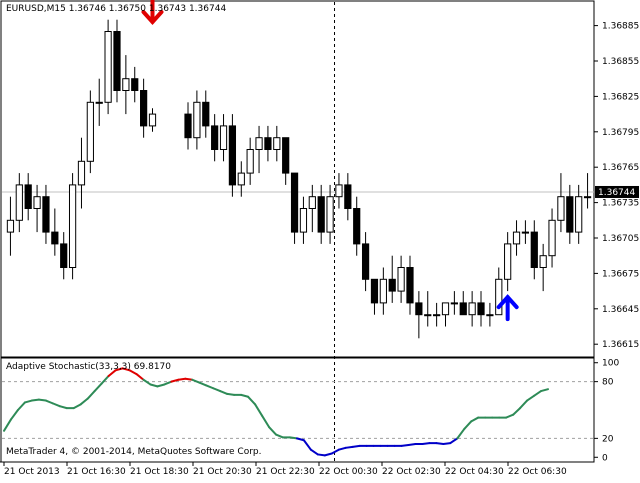 The width and height of the screenshot is (640, 483). What do you see at coordinates (152, 12) in the screenshot?
I see `sell-arrow-icon` at bounding box center [152, 12].